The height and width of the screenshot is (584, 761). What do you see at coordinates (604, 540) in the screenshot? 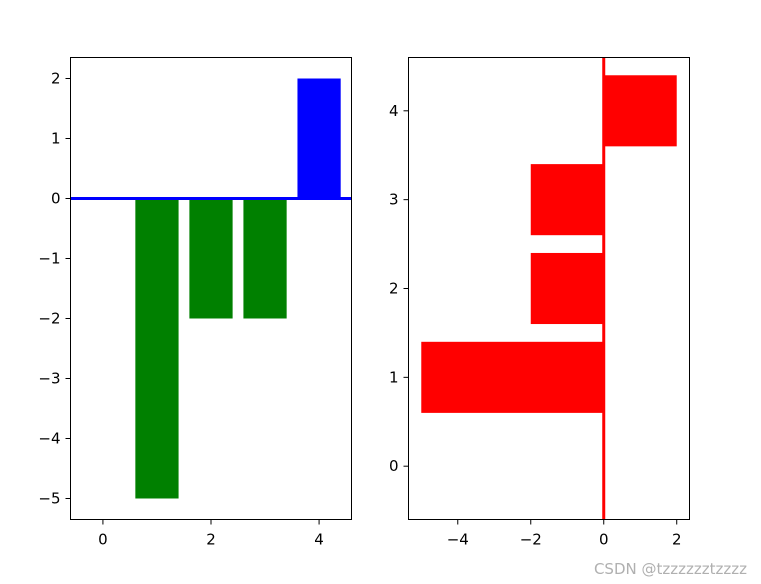
I see `x-tick-label-2: 0` at bounding box center [604, 540].